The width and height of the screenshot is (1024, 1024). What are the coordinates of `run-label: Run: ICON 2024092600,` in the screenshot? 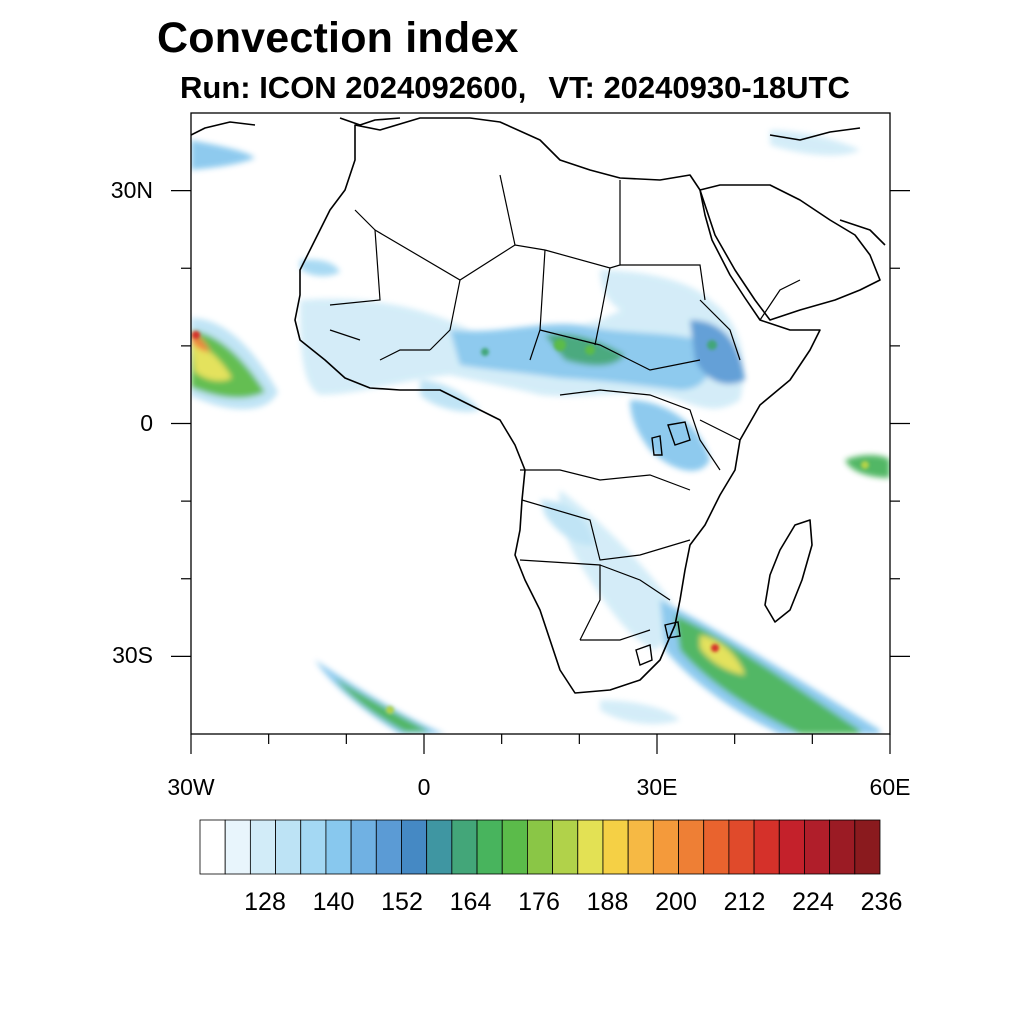 It's located at (353, 87).